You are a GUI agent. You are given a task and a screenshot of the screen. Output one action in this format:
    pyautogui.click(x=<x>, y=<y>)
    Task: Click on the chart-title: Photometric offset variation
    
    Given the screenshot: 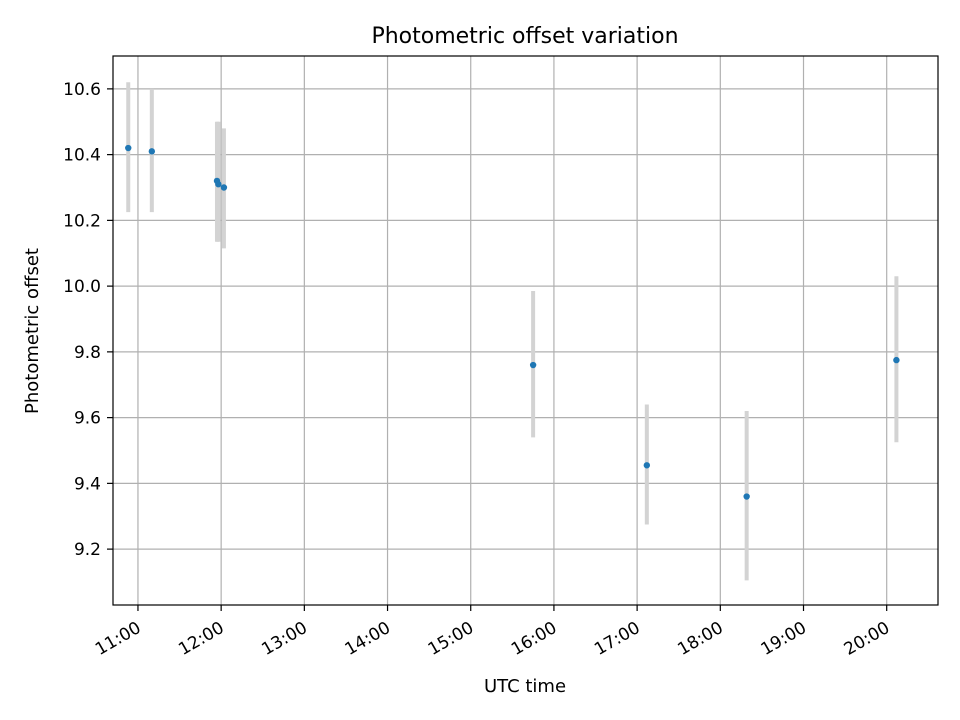 What is the action you would take?
    pyautogui.click(x=524, y=36)
    